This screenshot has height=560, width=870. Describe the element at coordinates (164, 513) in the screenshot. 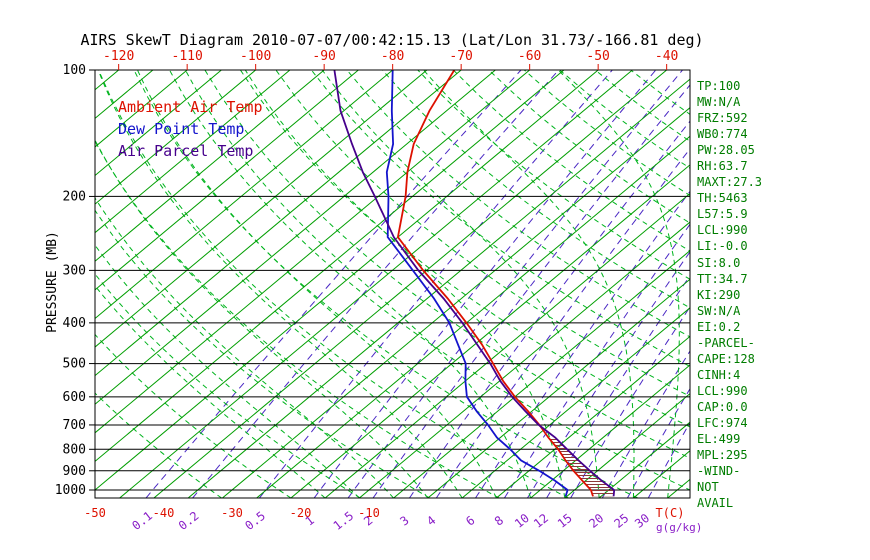

I see `bottom-axis-label: -40` at that location.